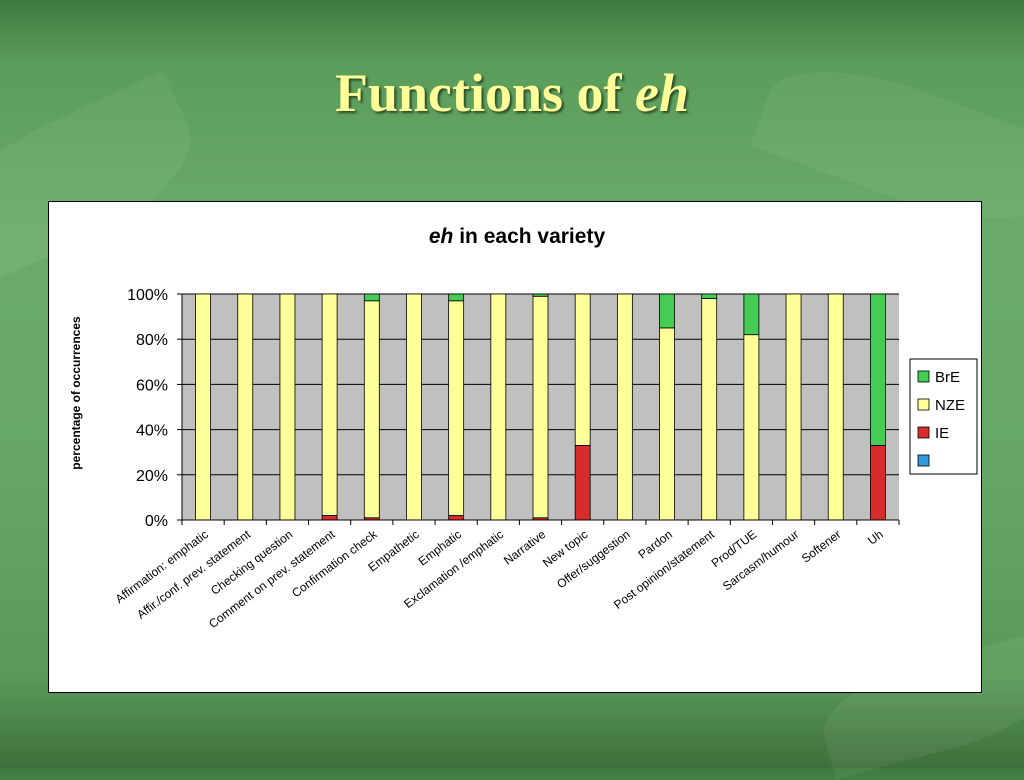 This screenshot has height=780, width=1024. I want to click on y-tick-label: 20%, so click(152, 476).